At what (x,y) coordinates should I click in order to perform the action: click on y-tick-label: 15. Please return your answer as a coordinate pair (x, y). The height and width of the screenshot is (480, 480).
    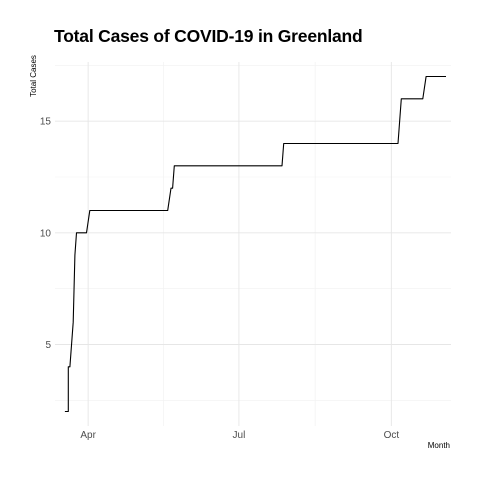
    Looking at the image, I should click on (46, 122).